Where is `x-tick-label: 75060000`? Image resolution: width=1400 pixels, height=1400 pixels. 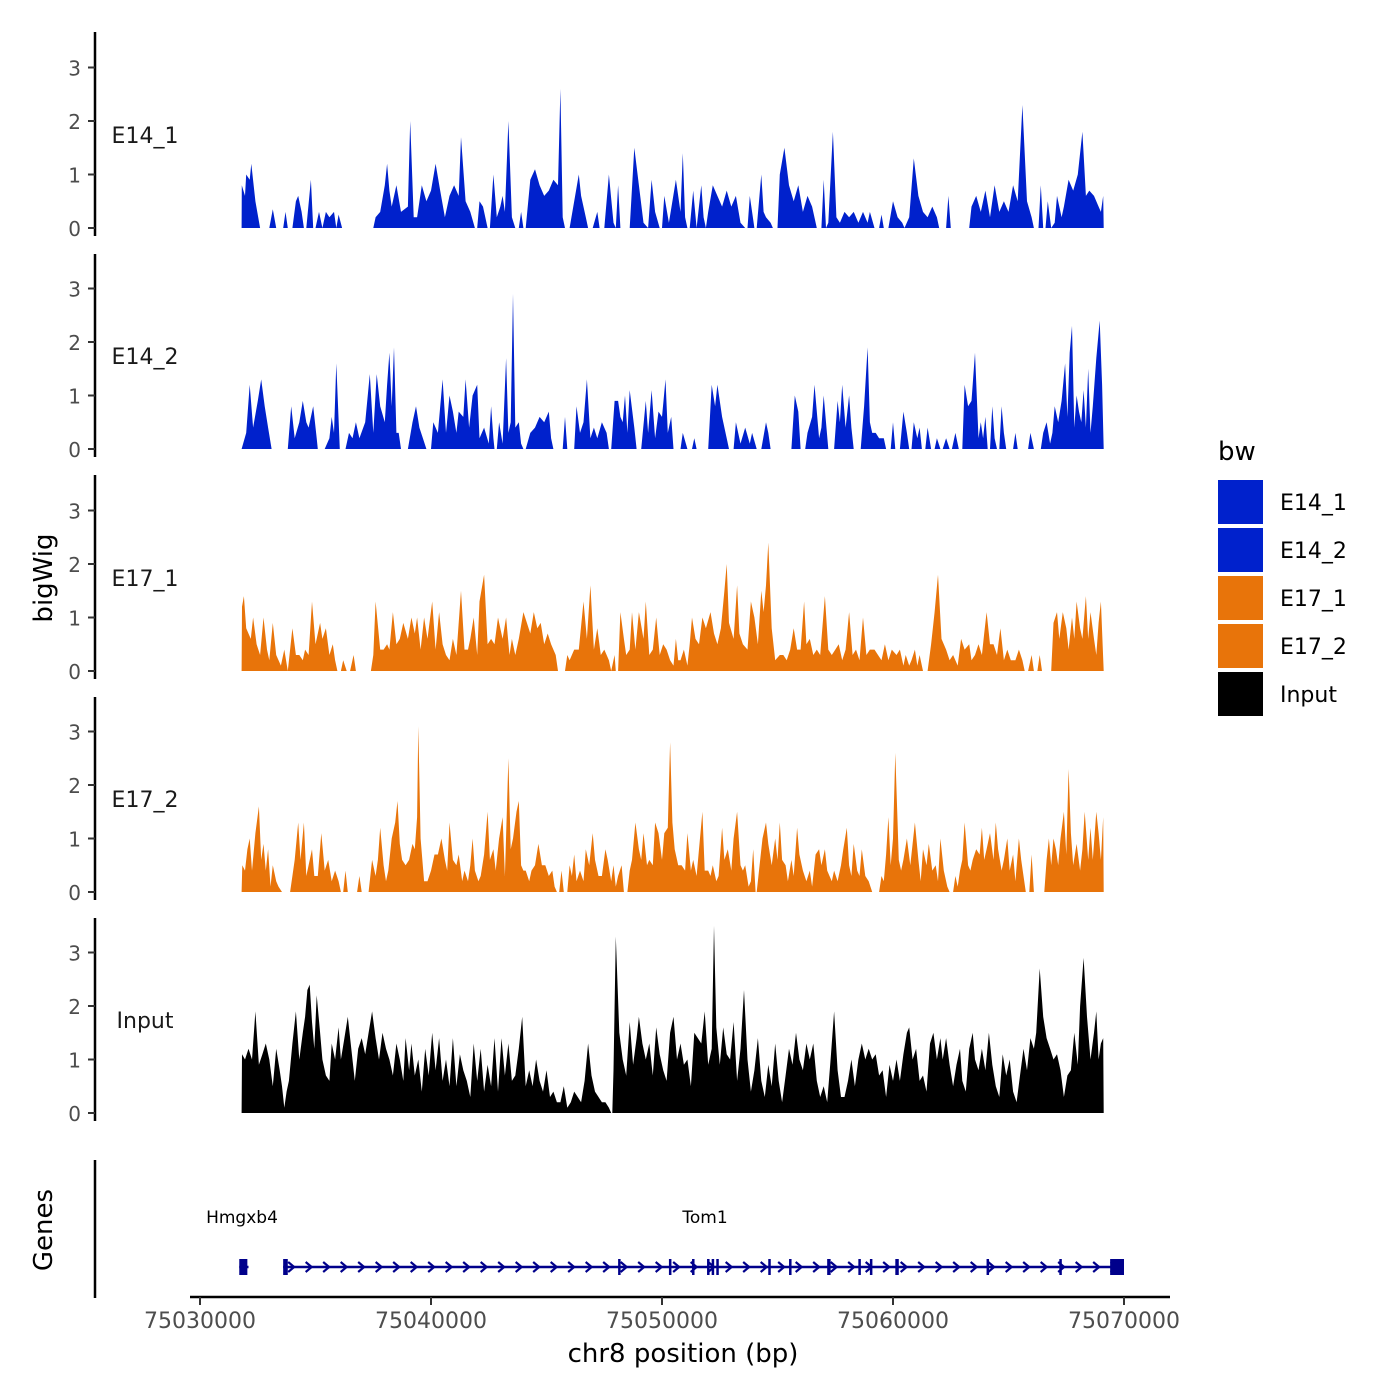 x-tick-label: 75060000 is located at coordinates (893, 1321).